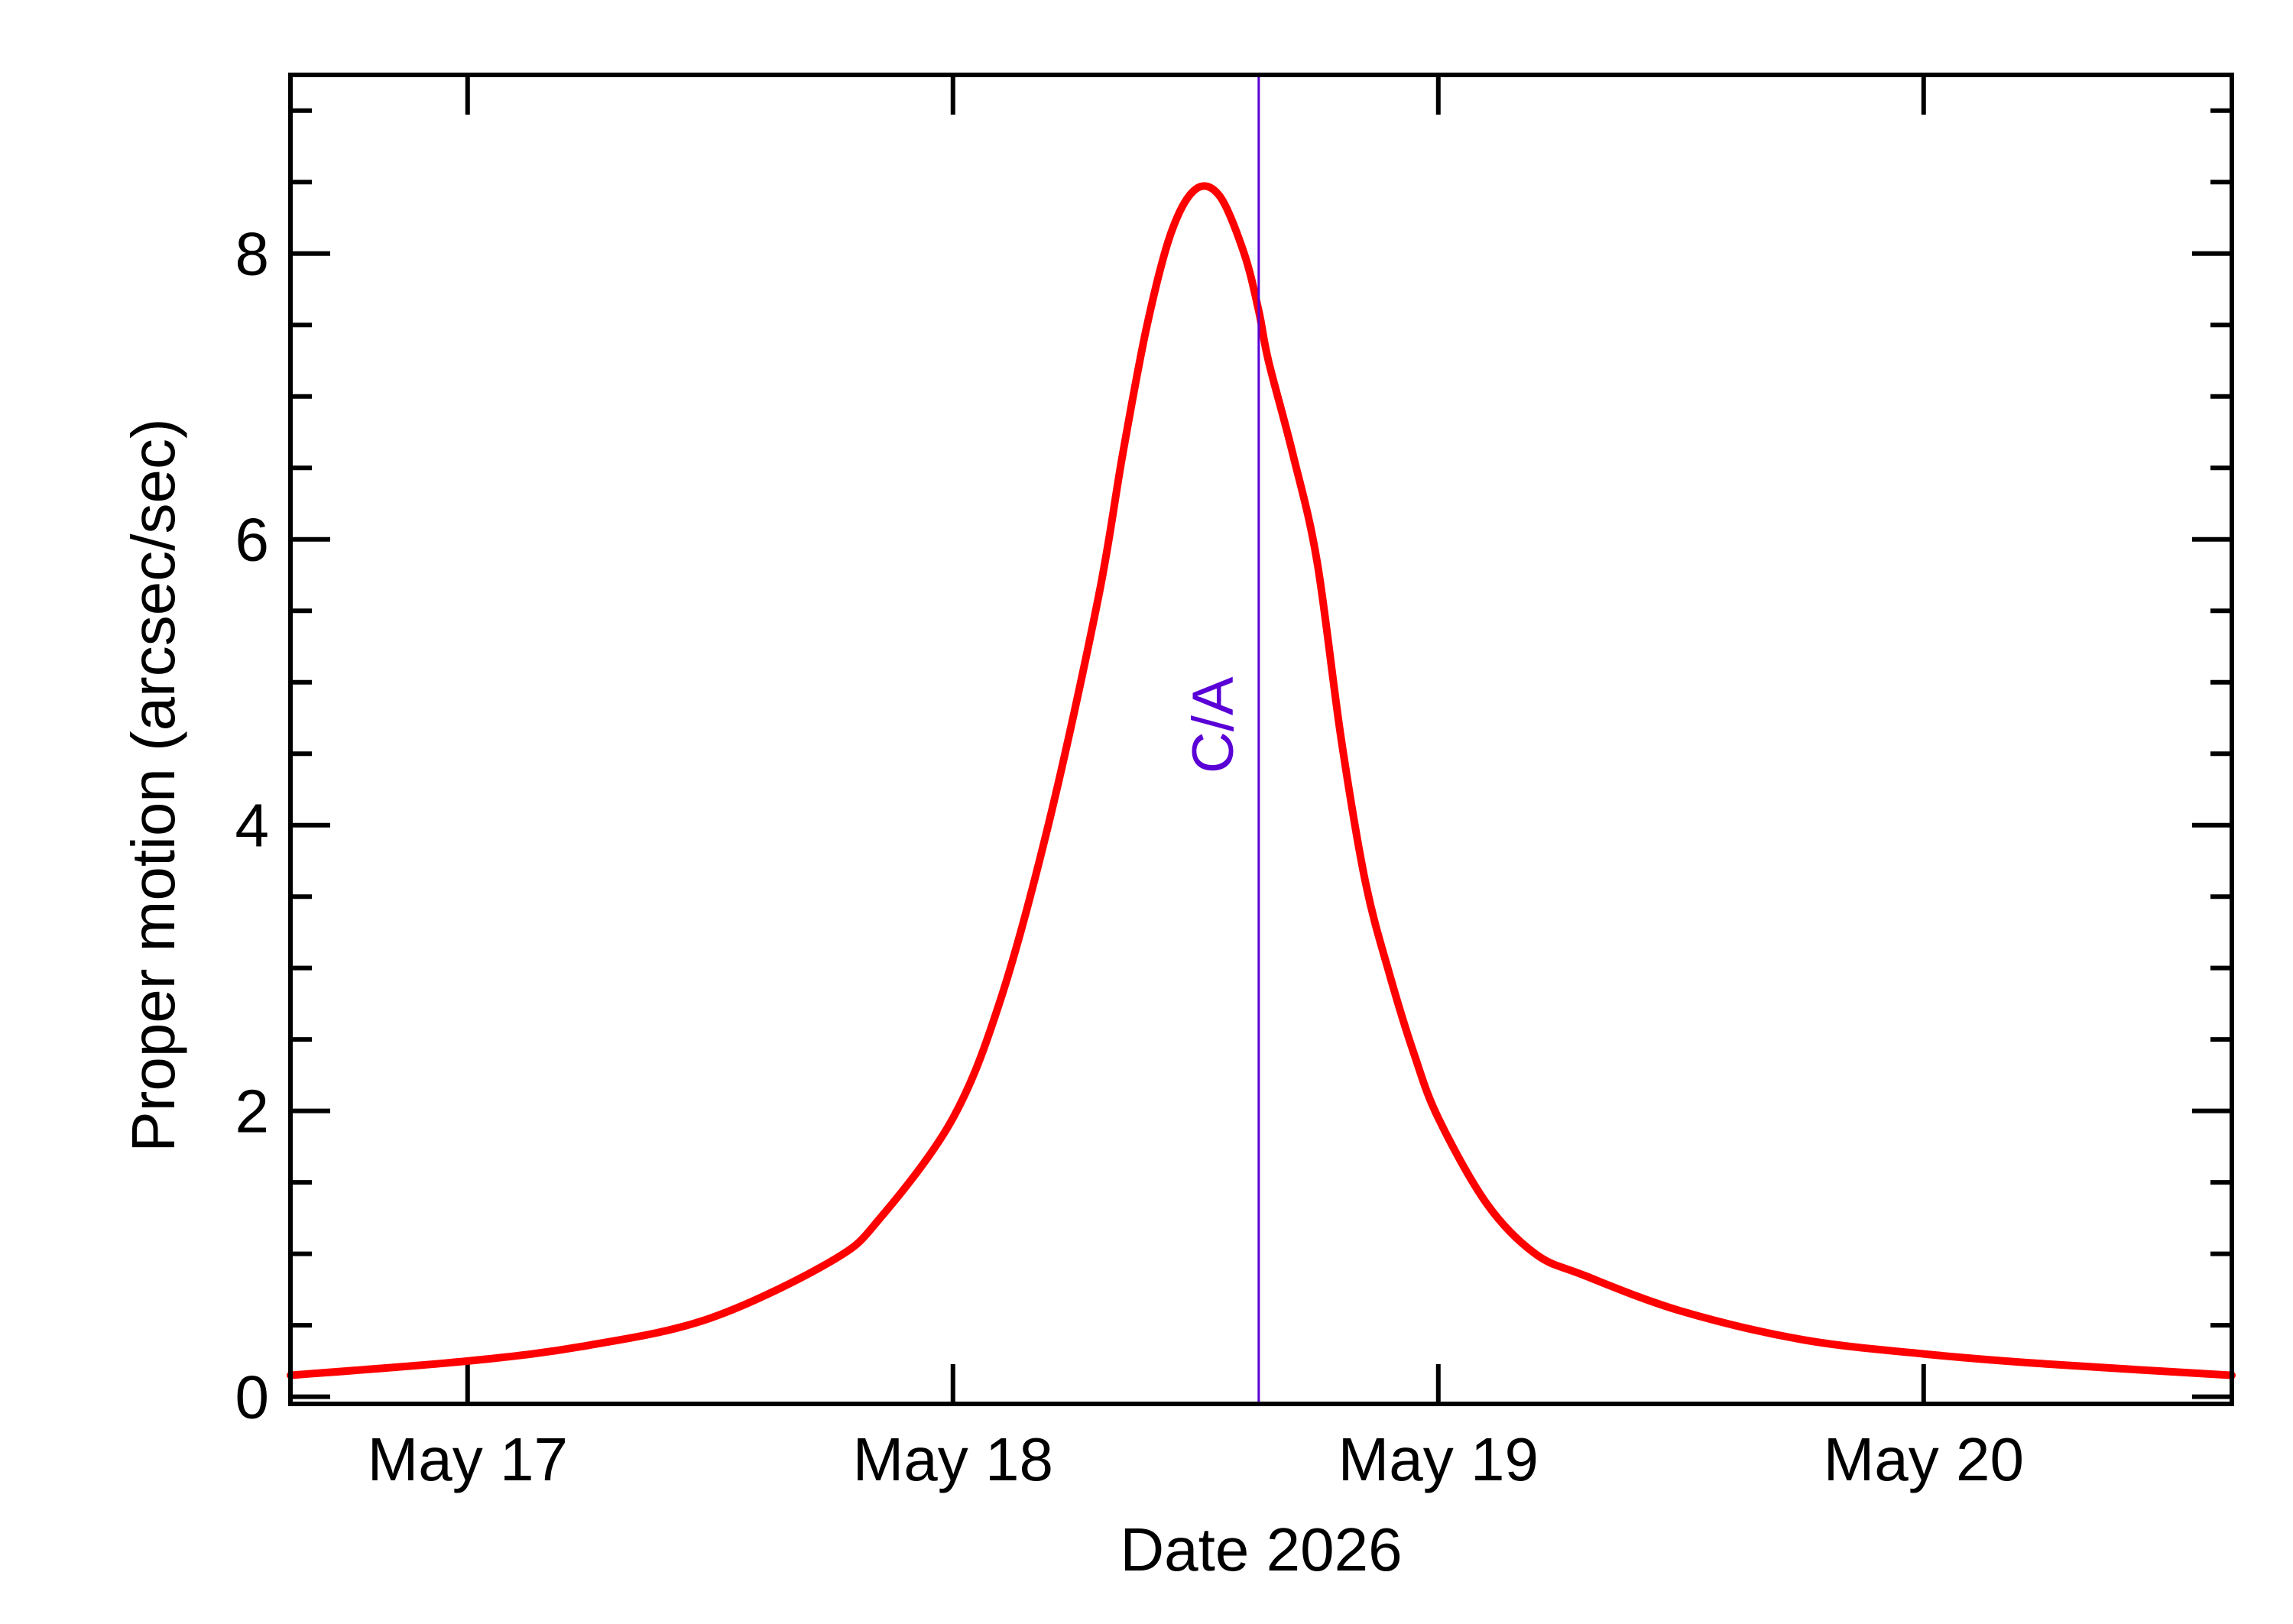 Image resolution: width=2293 pixels, height=1624 pixels. What do you see at coordinates (468, 1459) in the screenshot?
I see `x-tick-label: May 17` at bounding box center [468, 1459].